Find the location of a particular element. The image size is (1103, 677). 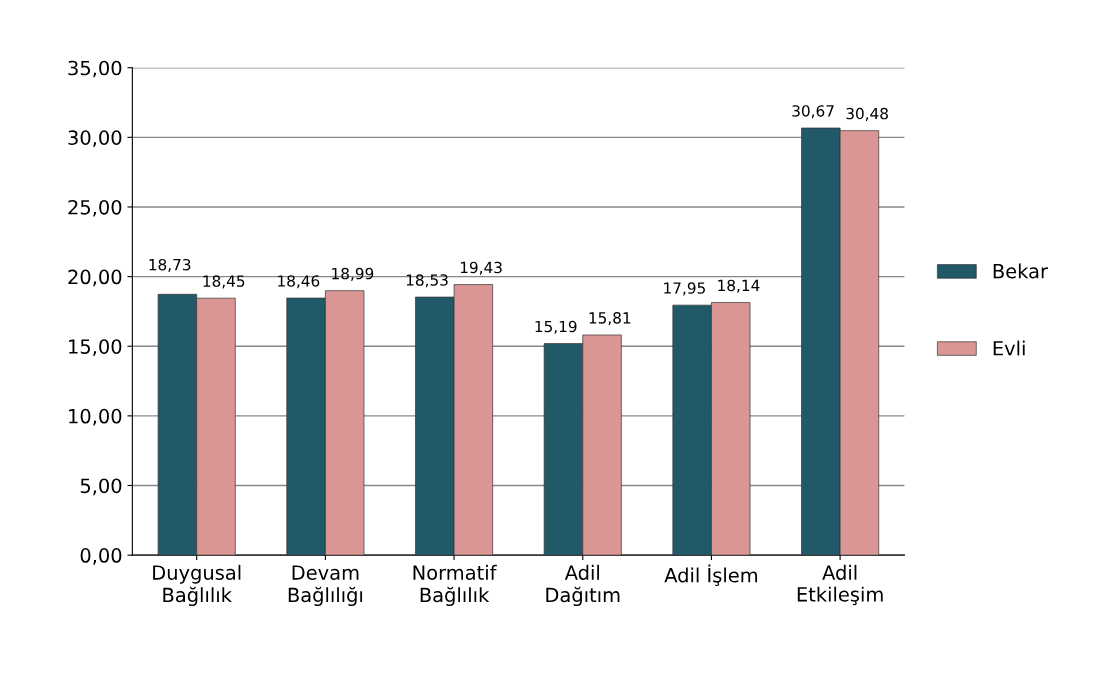

data-label: 18,99 is located at coordinates (353, 274).